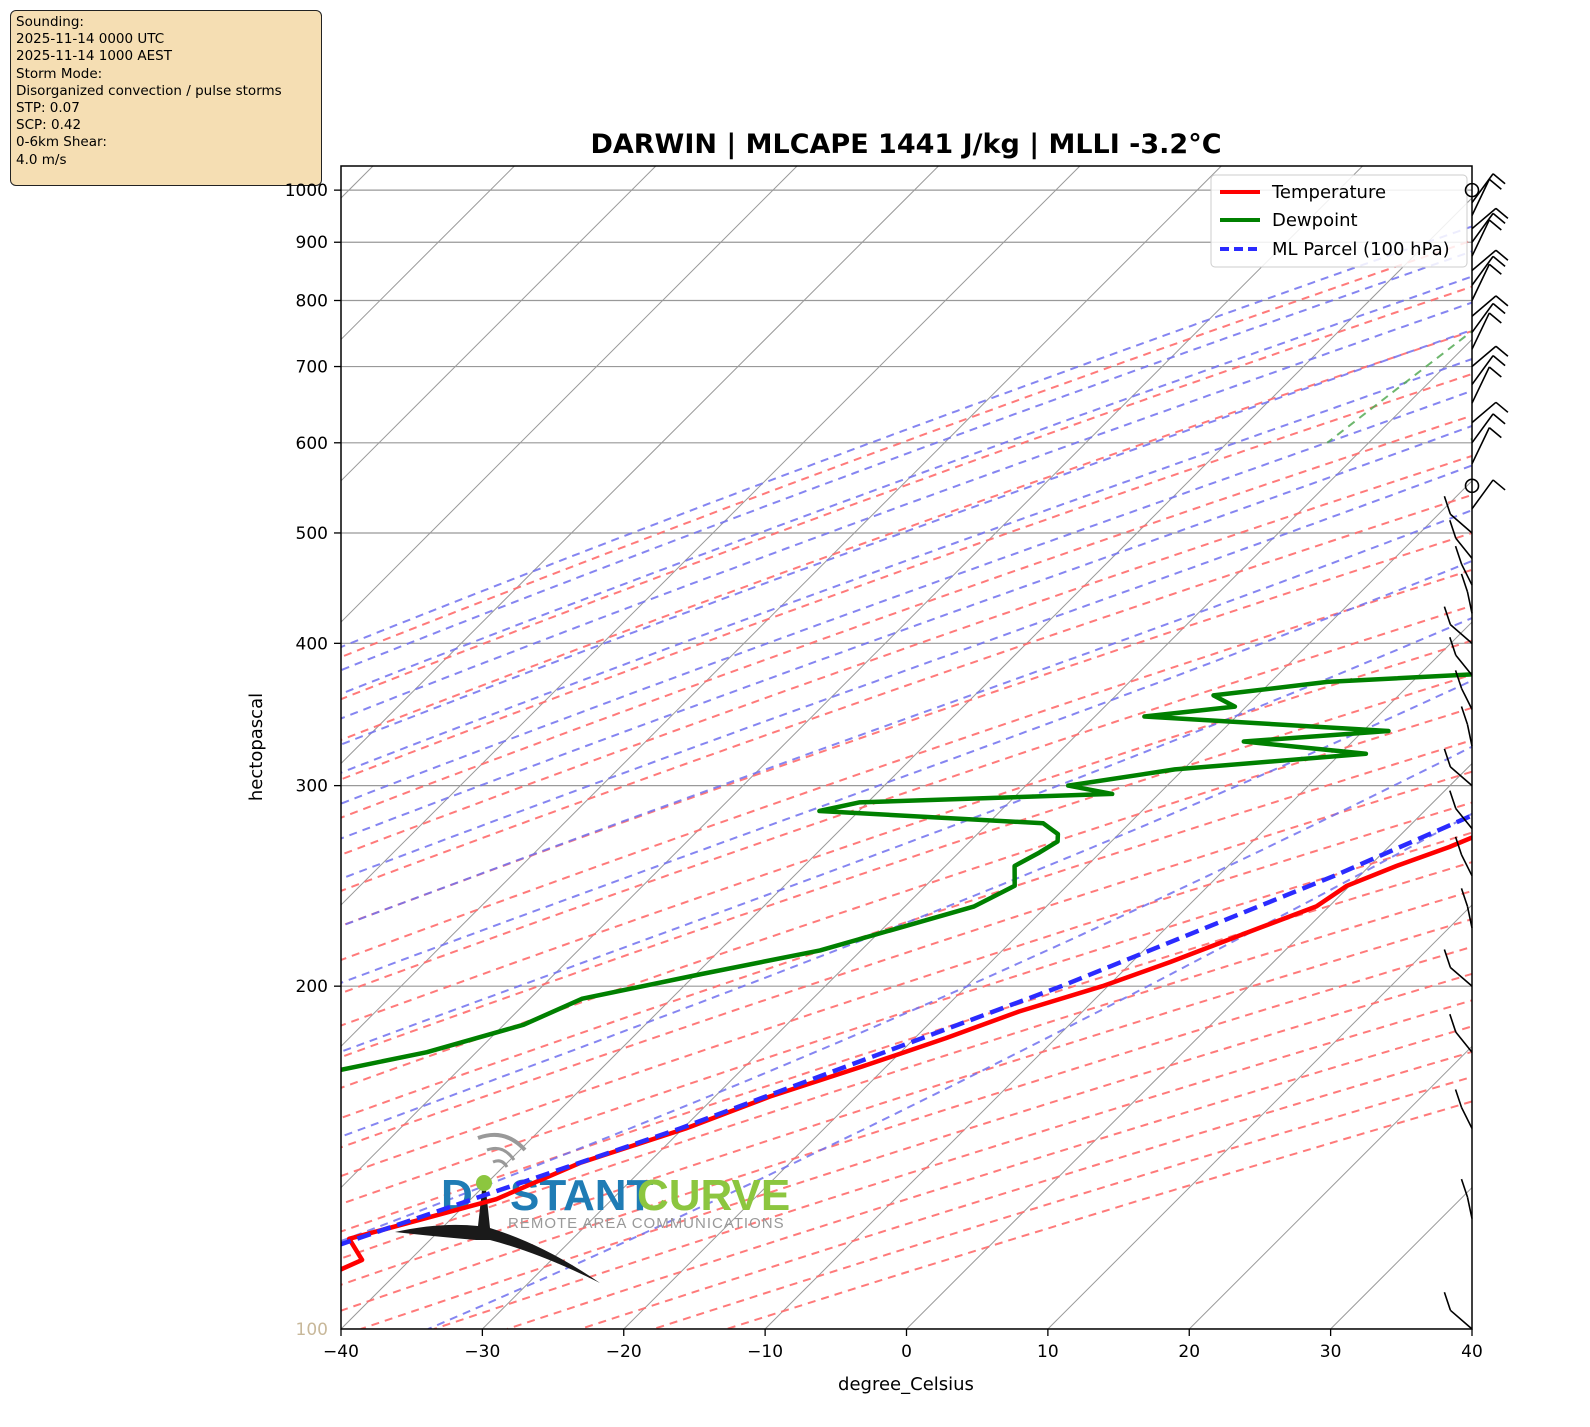 The width and height of the screenshot is (1590, 1427). What do you see at coordinates (501, 1153) in the screenshot?
I see `logo-arc-mid` at bounding box center [501, 1153].